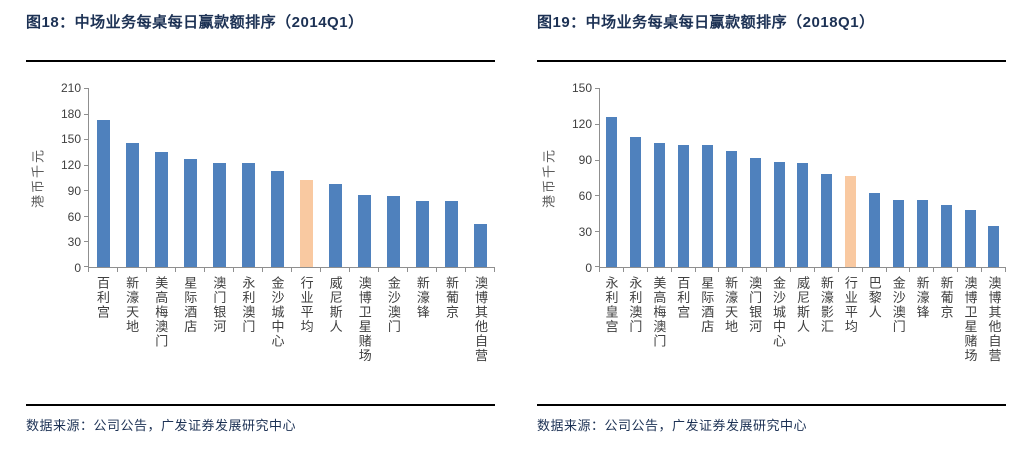 The height and width of the screenshot is (450, 1032). What do you see at coordinates (706, 22) in the screenshot?
I see `figure-title: 图19：中场业务每桌每日赢款额排序（2018Q1）` at bounding box center [706, 22].